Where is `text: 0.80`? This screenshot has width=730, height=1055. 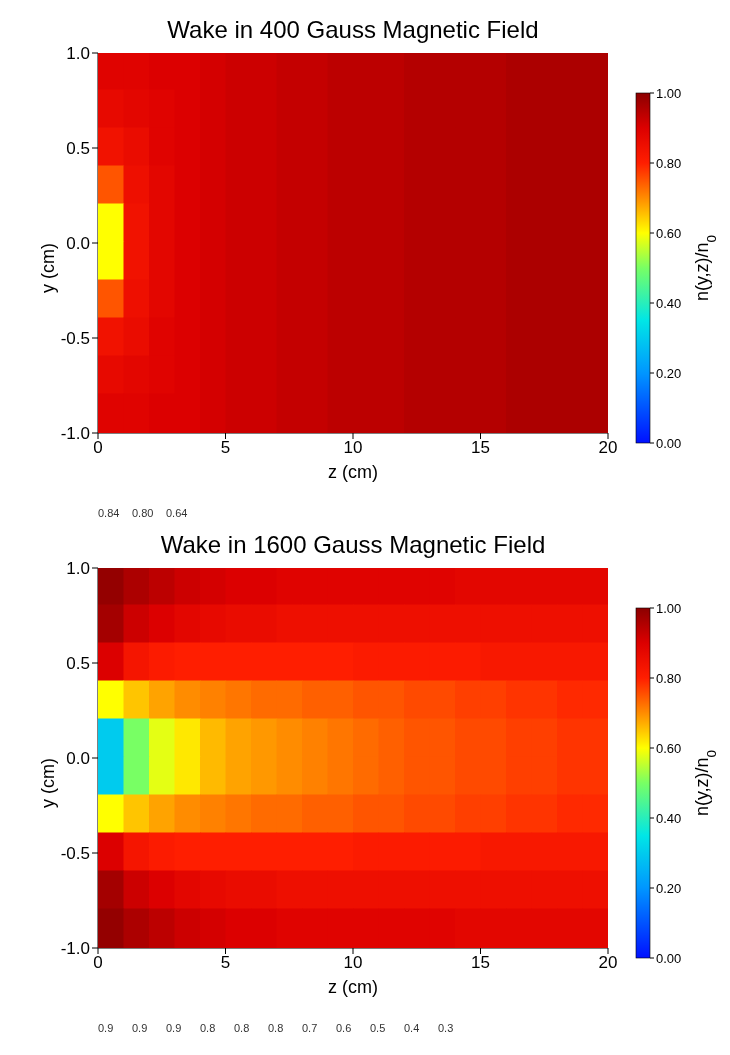
text: 0.80 is located at coordinates (143, 513).